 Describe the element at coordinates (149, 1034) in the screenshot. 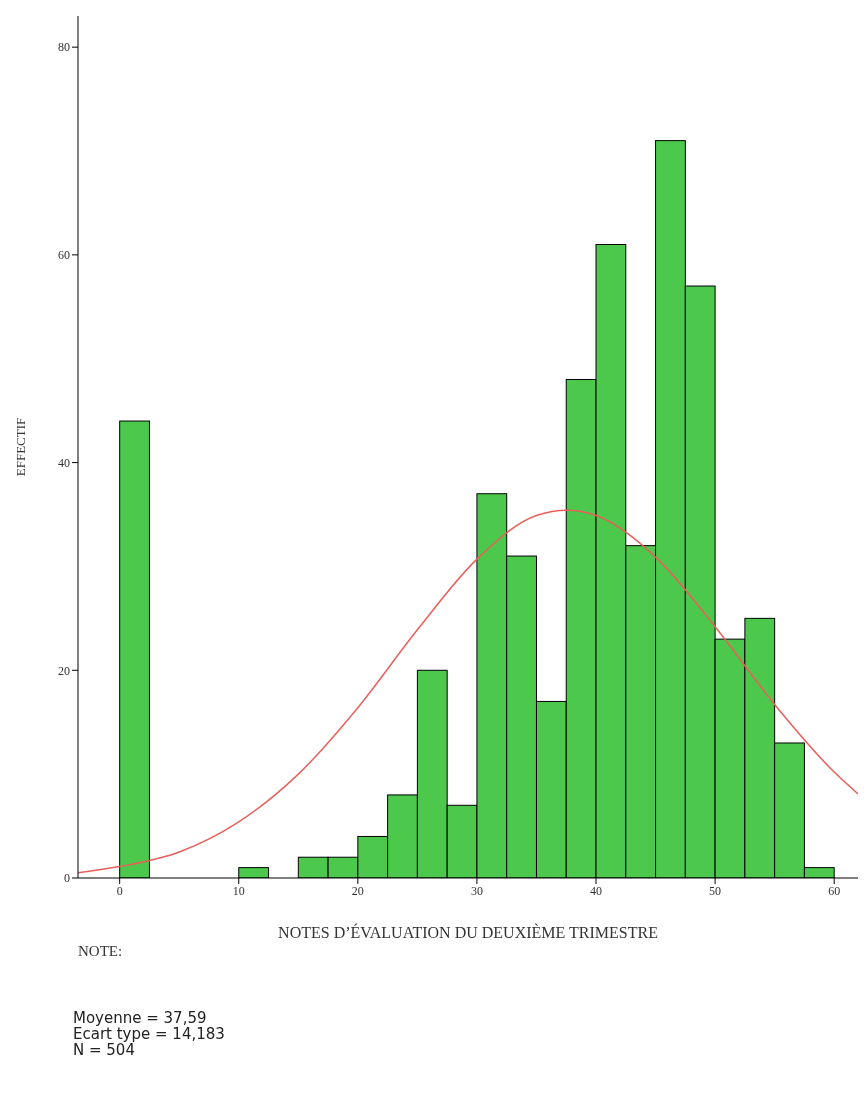

I see `text: Ecart type = 14,183` at that location.